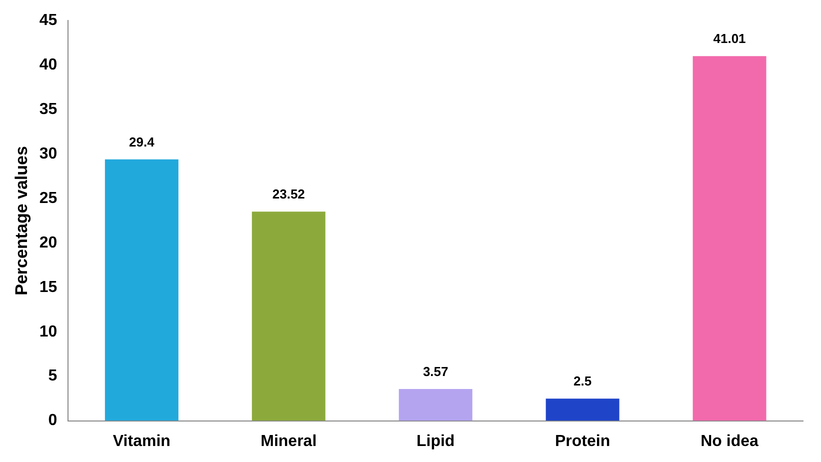 The width and height of the screenshot is (821, 462). Describe the element at coordinates (582, 441) in the screenshot. I see `x-tick-label: Protein` at that location.